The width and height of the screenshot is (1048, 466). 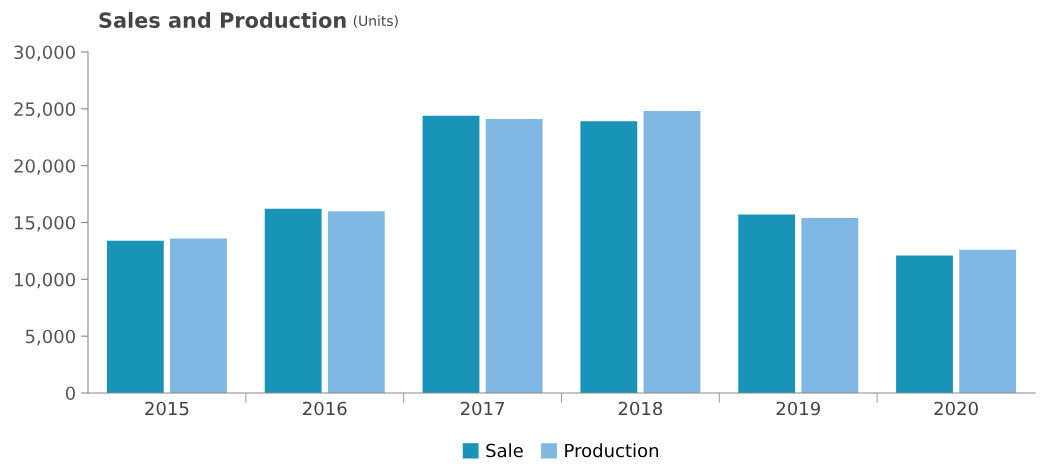 What do you see at coordinates (44, 53) in the screenshot?
I see `y-tick-label: 30,000` at bounding box center [44, 53].